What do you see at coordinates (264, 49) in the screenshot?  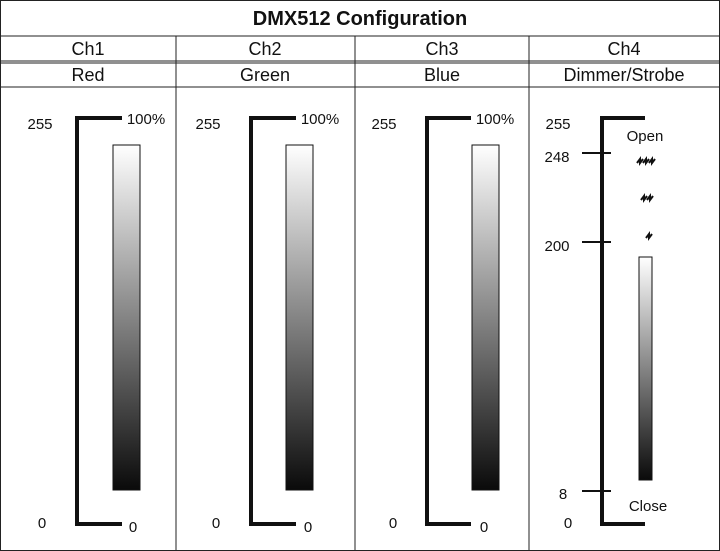 I see `channel: Ch2` at bounding box center [264, 49].